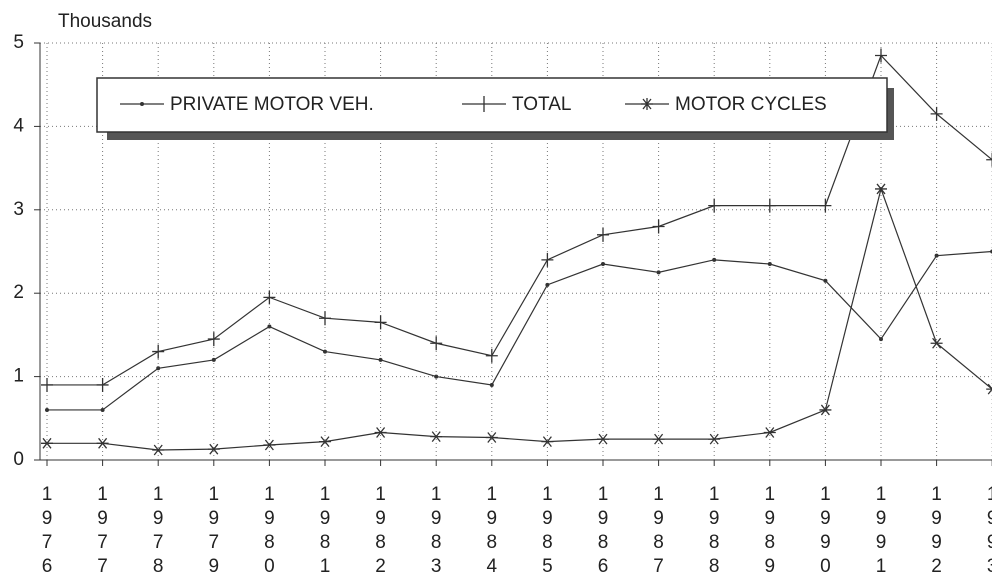 The image size is (992, 576). I want to click on x-tick-label: 1976, so click(47, 530).